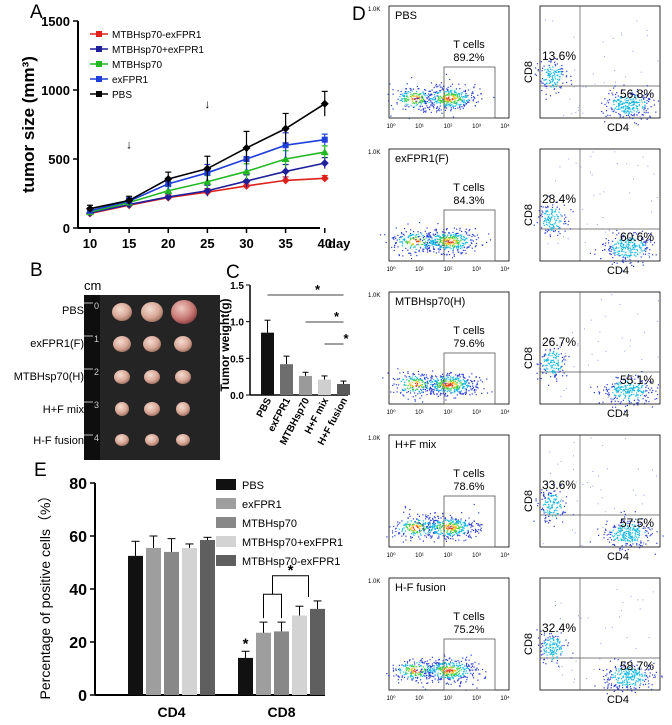  What do you see at coordinates (253, 486) in the screenshot?
I see `e-legend-label: PBS` at bounding box center [253, 486].